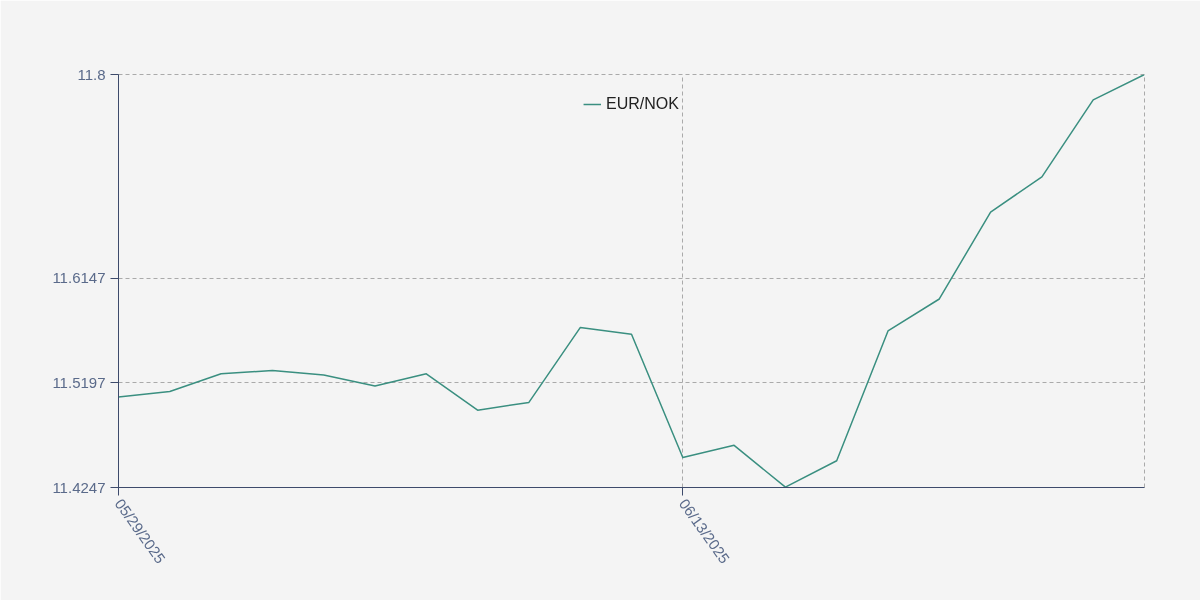  What do you see at coordinates (79, 382) in the screenshot?
I see `y-tick-label: 11.5197` at bounding box center [79, 382].